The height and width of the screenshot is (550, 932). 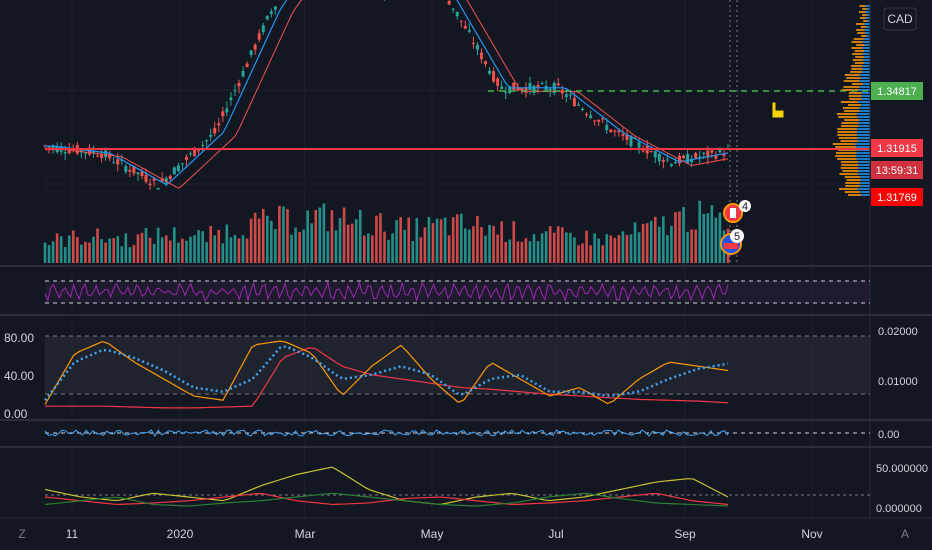 I want to click on directional-movement-pane: 50.000000 0.000000, so click(x=486, y=489).